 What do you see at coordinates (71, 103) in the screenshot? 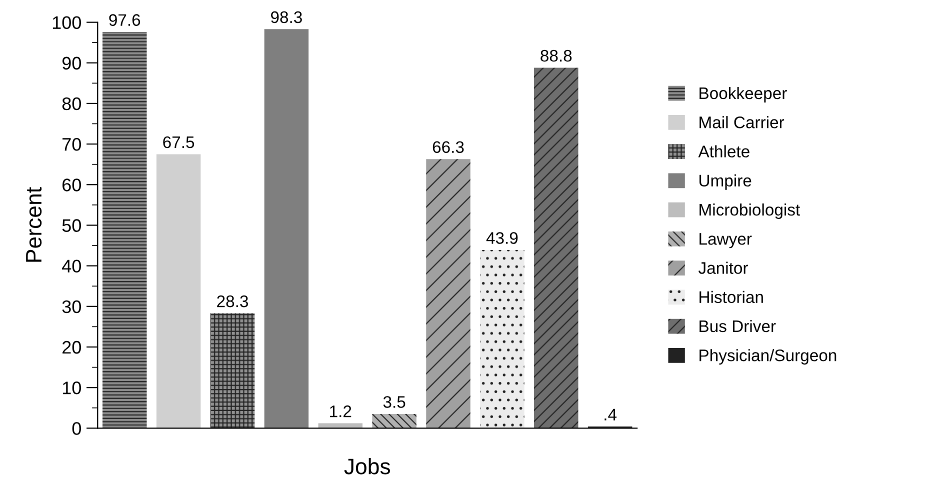
I see `y-tick-label: 80` at bounding box center [71, 103].